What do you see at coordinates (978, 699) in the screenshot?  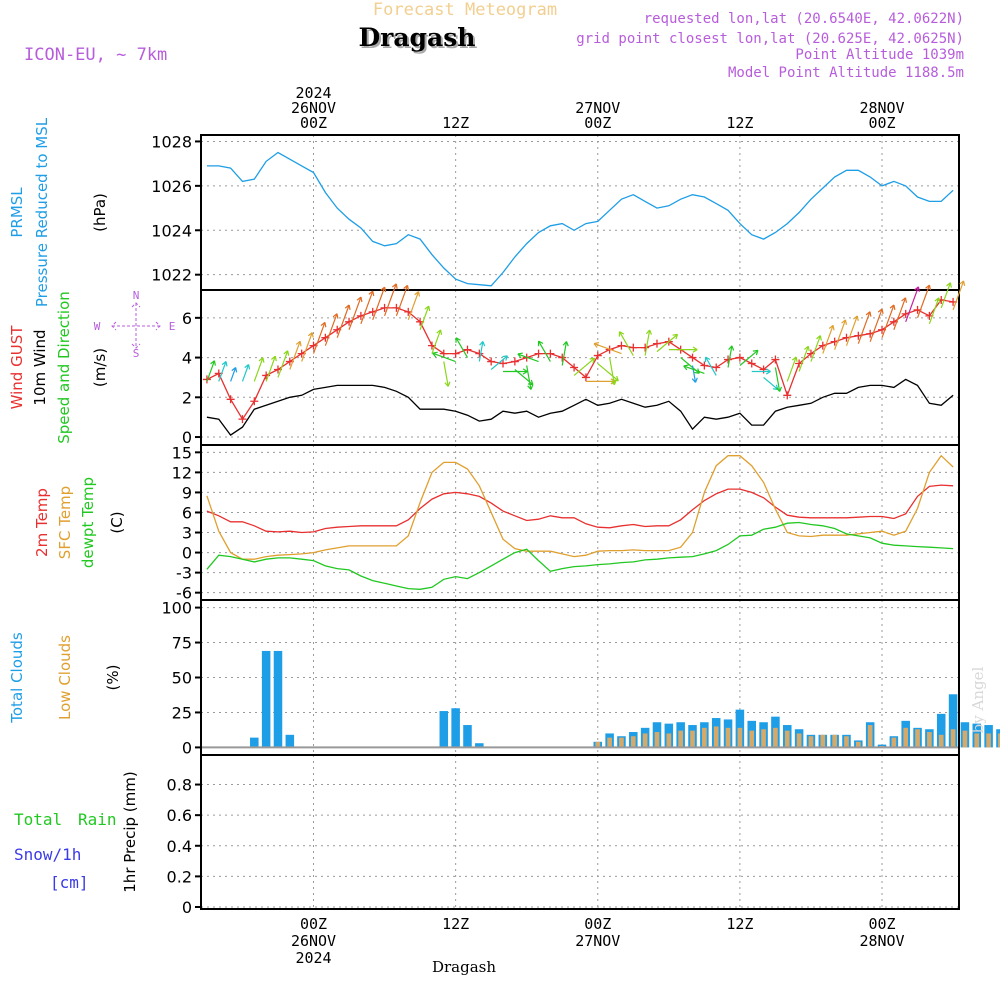 I see `watermark: by Angel` at bounding box center [978, 699].